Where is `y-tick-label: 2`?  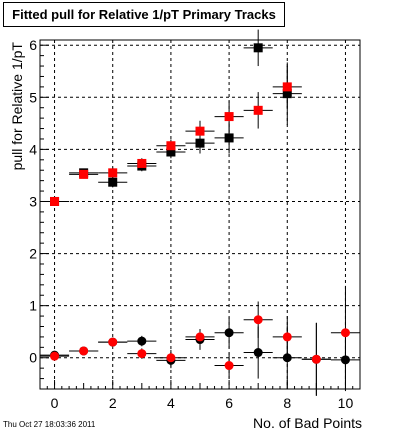 y-tick-label: 2 is located at coordinates (33, 254).